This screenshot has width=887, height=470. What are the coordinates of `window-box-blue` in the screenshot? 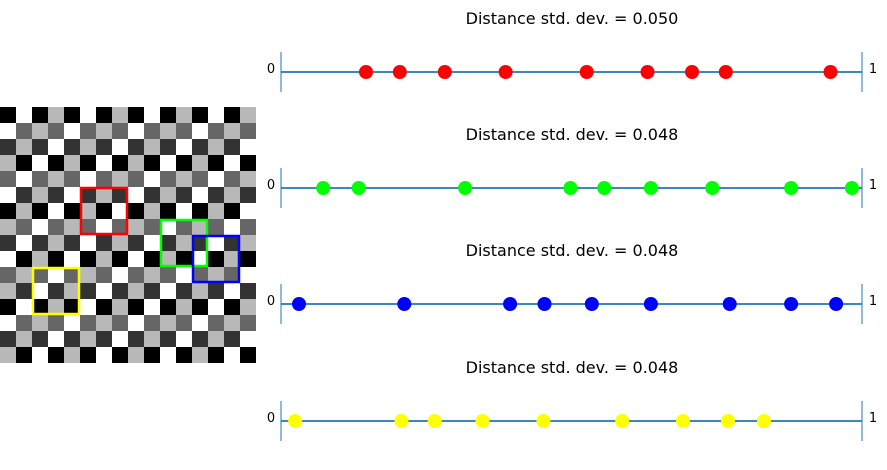 It's located at (216, 259).